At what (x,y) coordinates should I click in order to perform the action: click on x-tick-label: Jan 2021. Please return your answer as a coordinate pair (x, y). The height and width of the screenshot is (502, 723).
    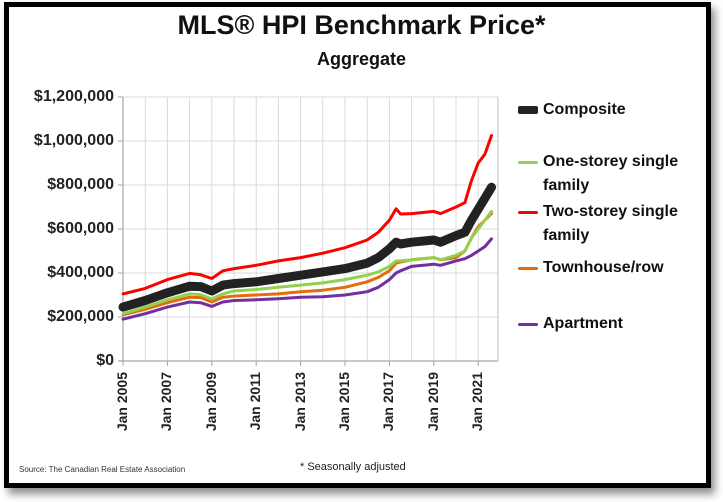
    Looking at the image, I should click on (477, 402).